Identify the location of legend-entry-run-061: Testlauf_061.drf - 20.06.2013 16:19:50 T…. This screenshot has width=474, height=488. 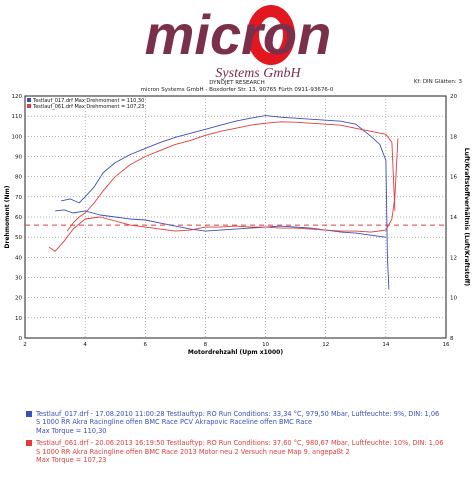
(246, 451).